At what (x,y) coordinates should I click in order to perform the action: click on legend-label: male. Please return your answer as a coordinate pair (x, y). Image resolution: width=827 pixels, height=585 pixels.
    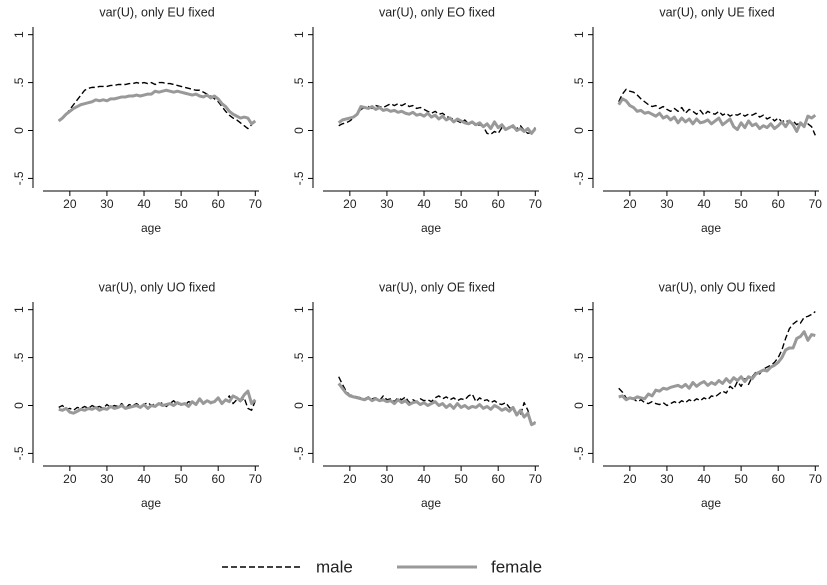
    Looking at the image, I should click on (334, 566).